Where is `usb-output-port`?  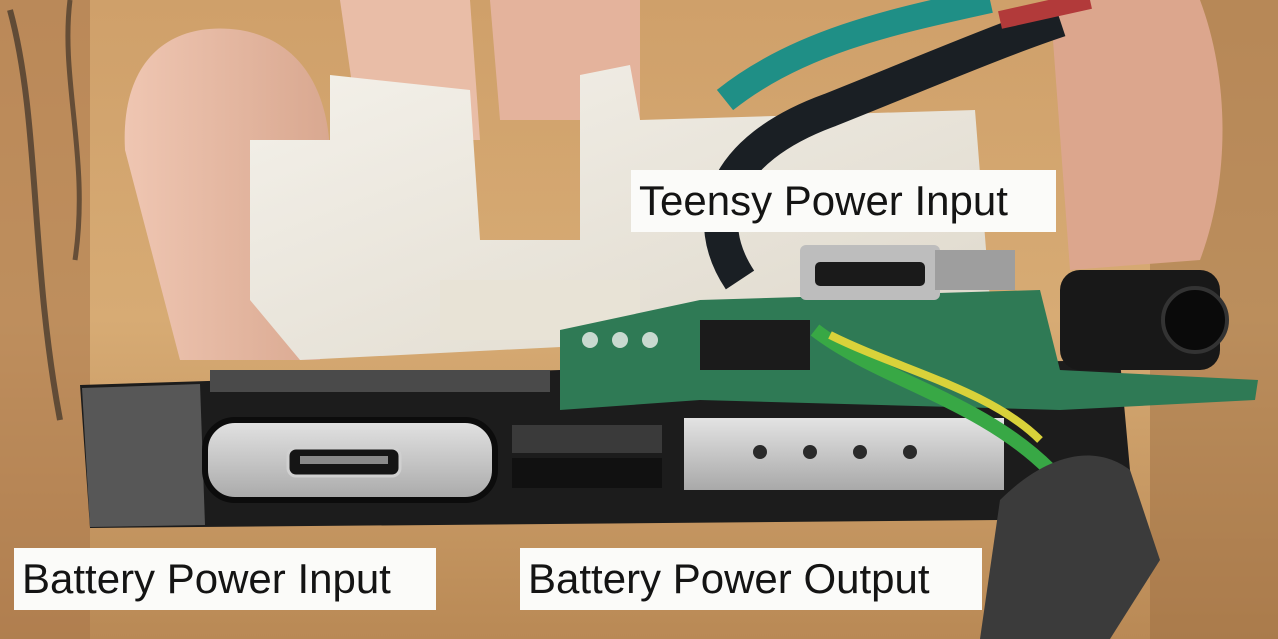 usb-output-port is located at coordinates (587, 439).